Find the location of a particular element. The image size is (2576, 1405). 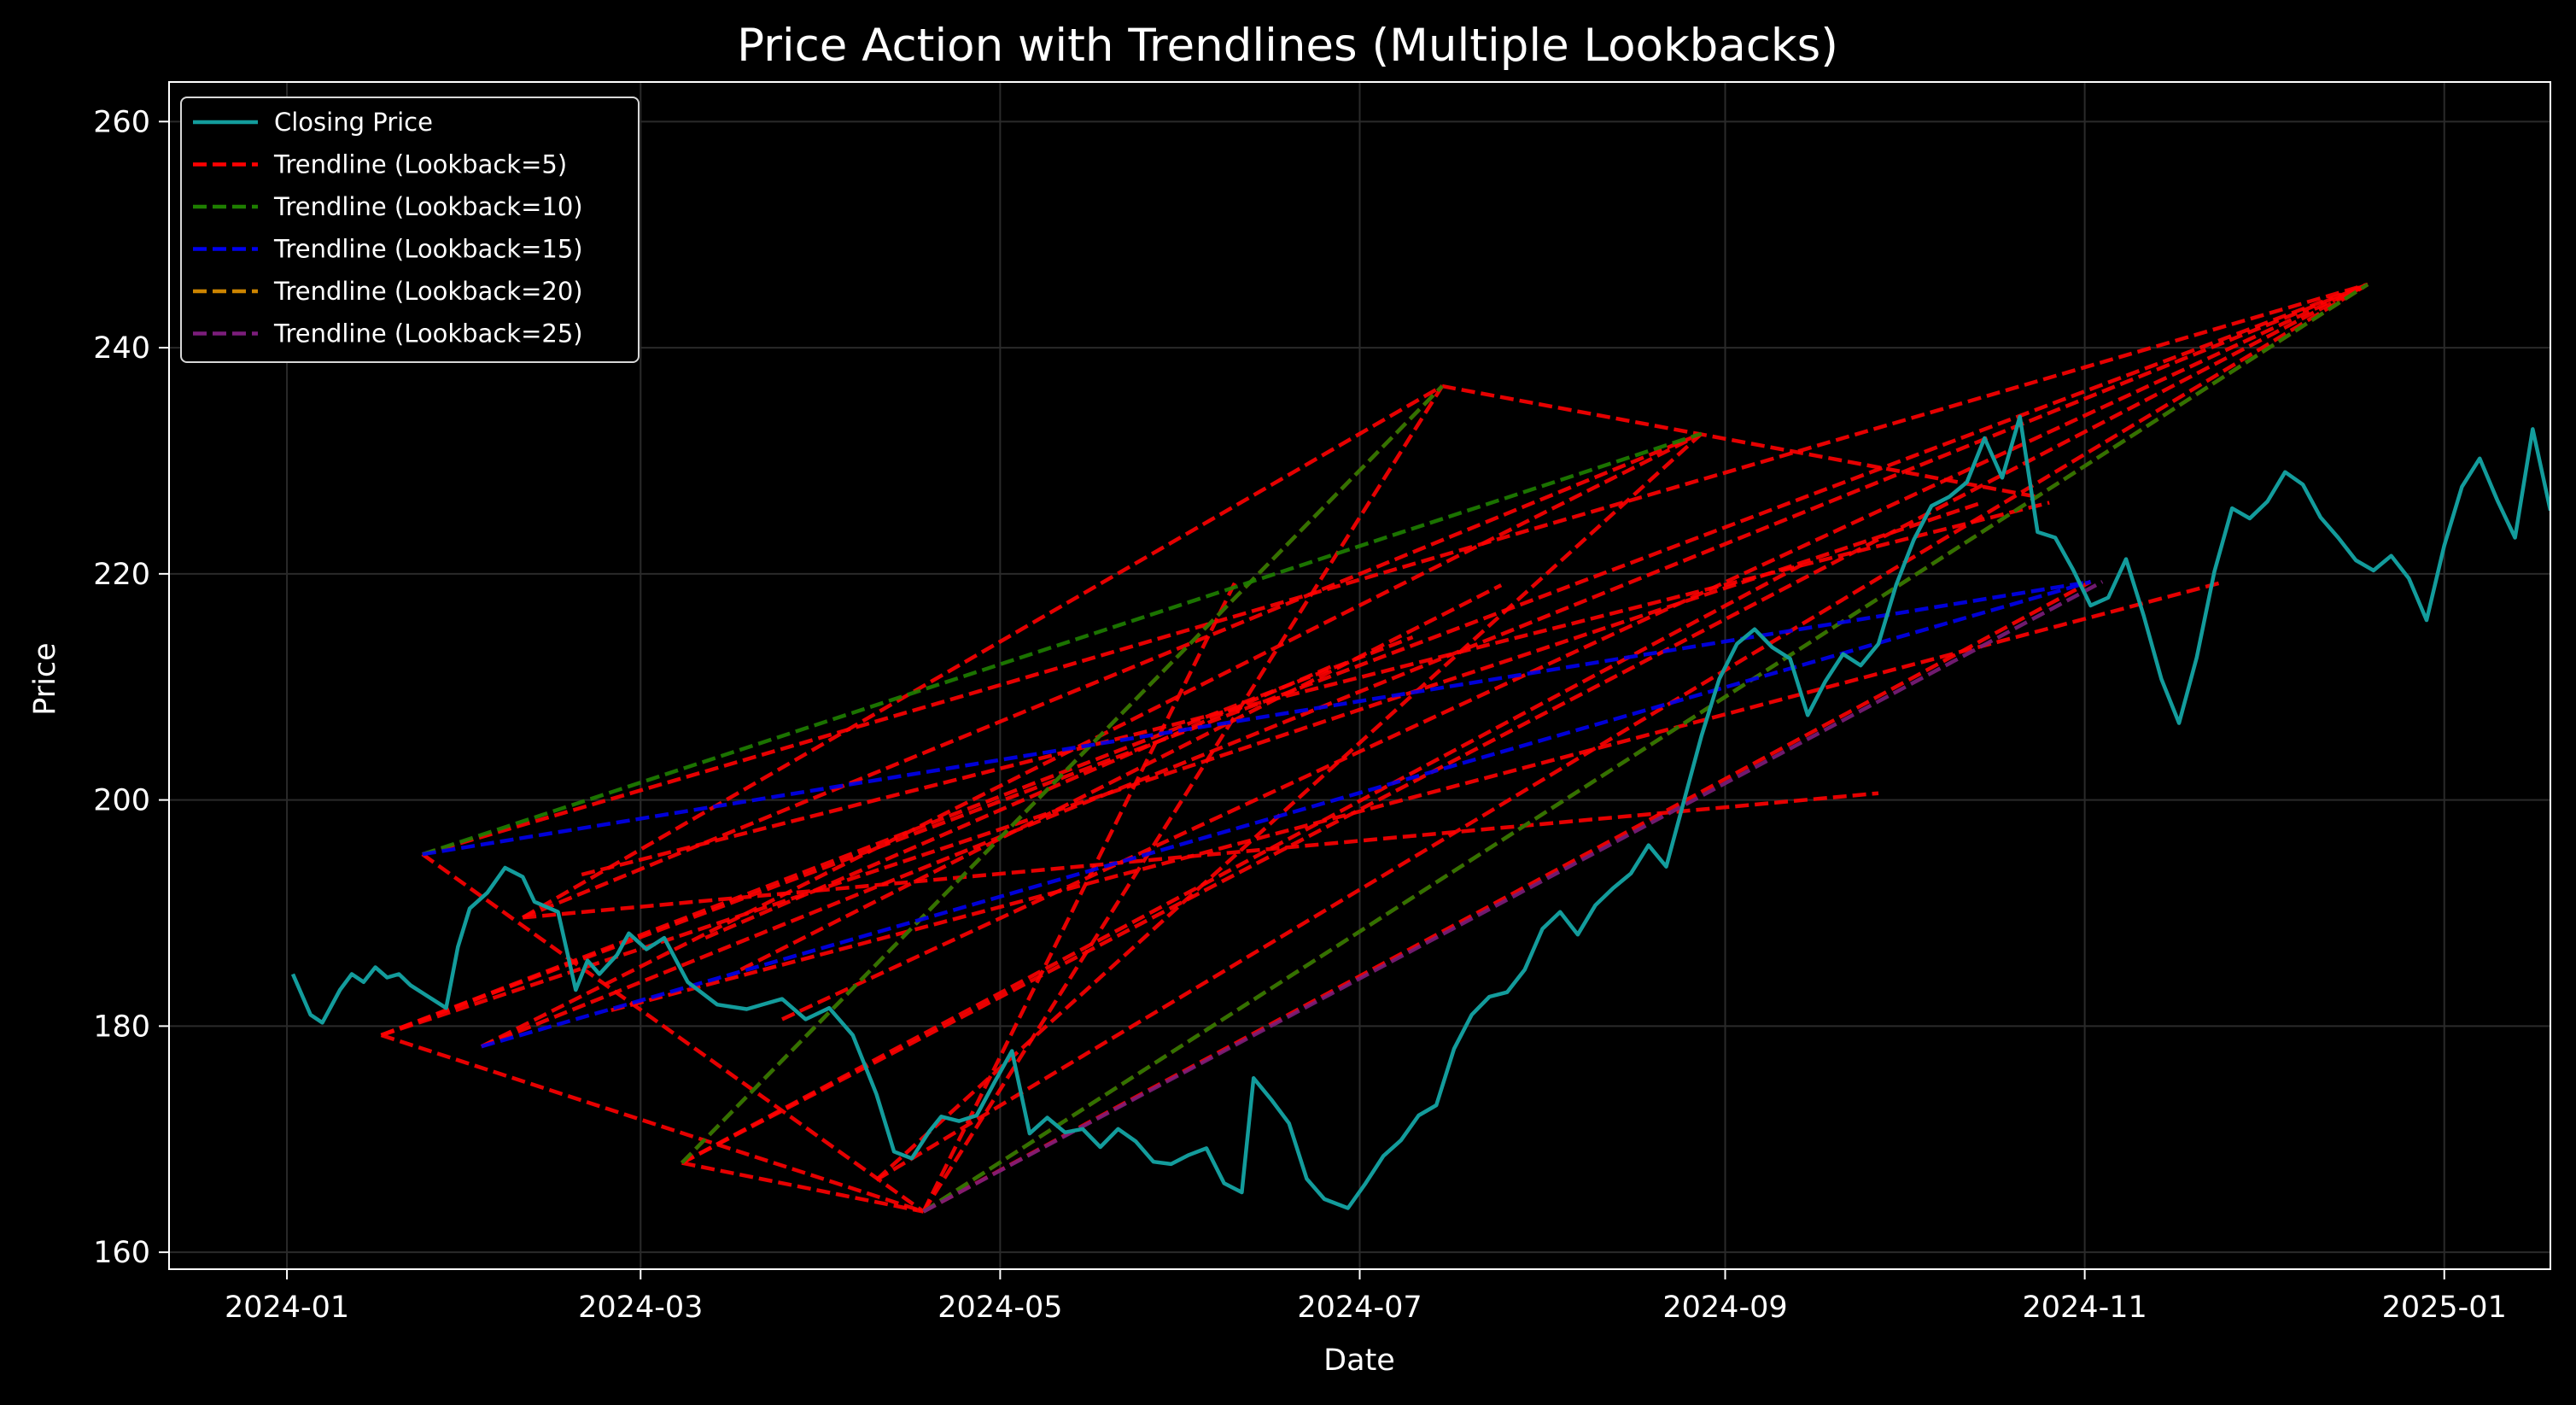

y-axis-label: Price is located at coordinates (45, 678).